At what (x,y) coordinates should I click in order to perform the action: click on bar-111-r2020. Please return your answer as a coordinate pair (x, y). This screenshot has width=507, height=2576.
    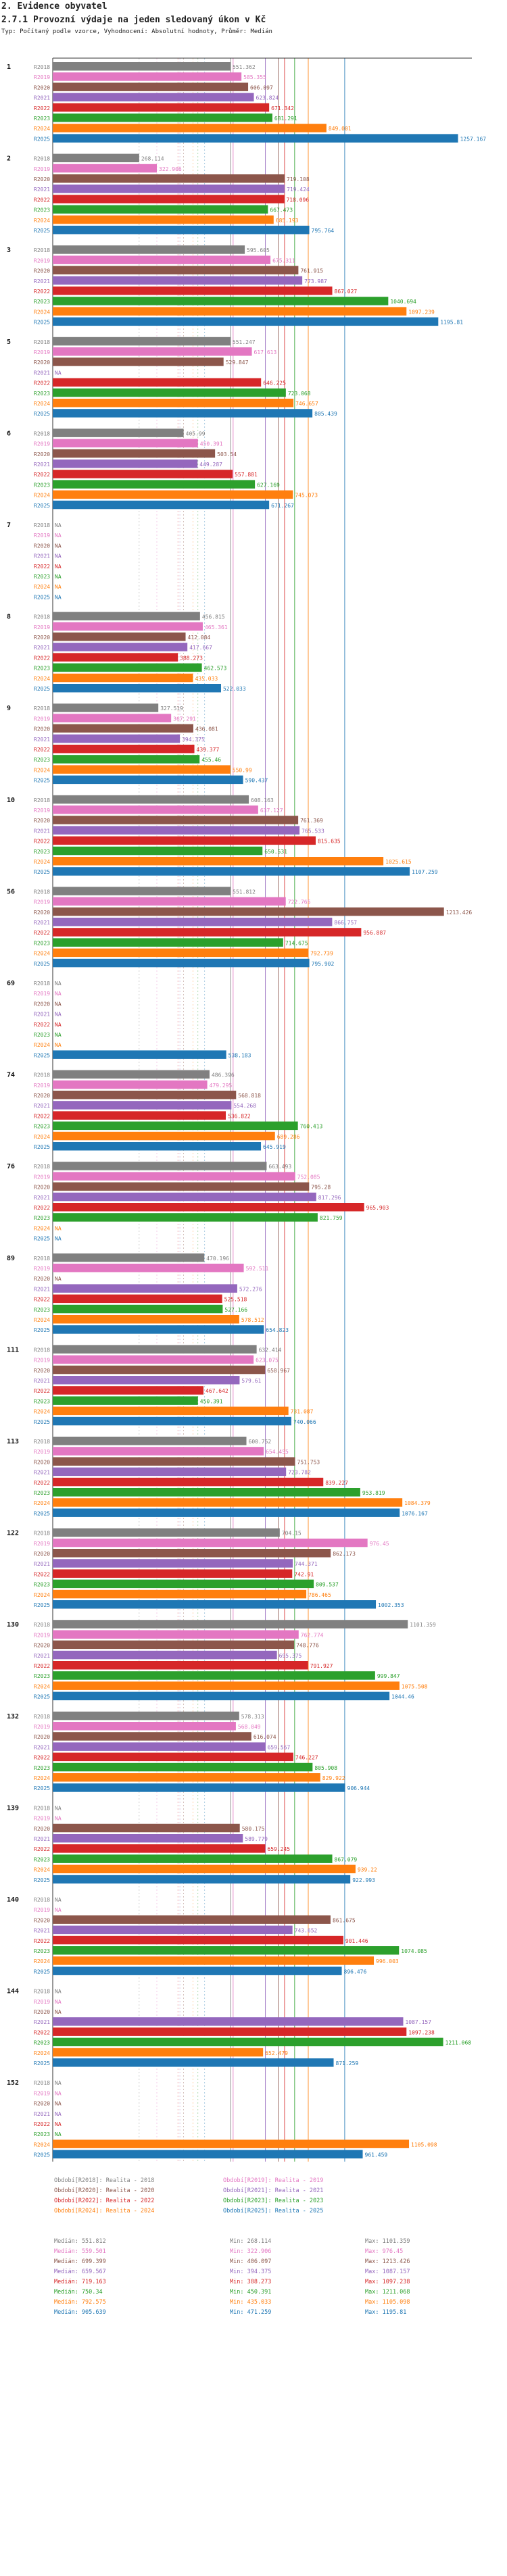
    Looking at the image, I should click on (160, 1369).